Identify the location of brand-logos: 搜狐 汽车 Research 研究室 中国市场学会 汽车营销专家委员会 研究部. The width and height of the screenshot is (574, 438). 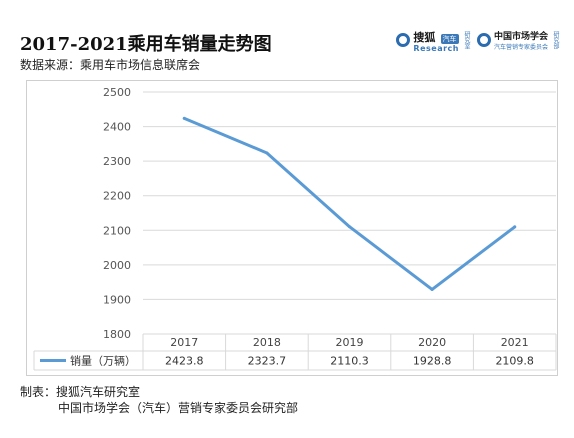
(478, 39).